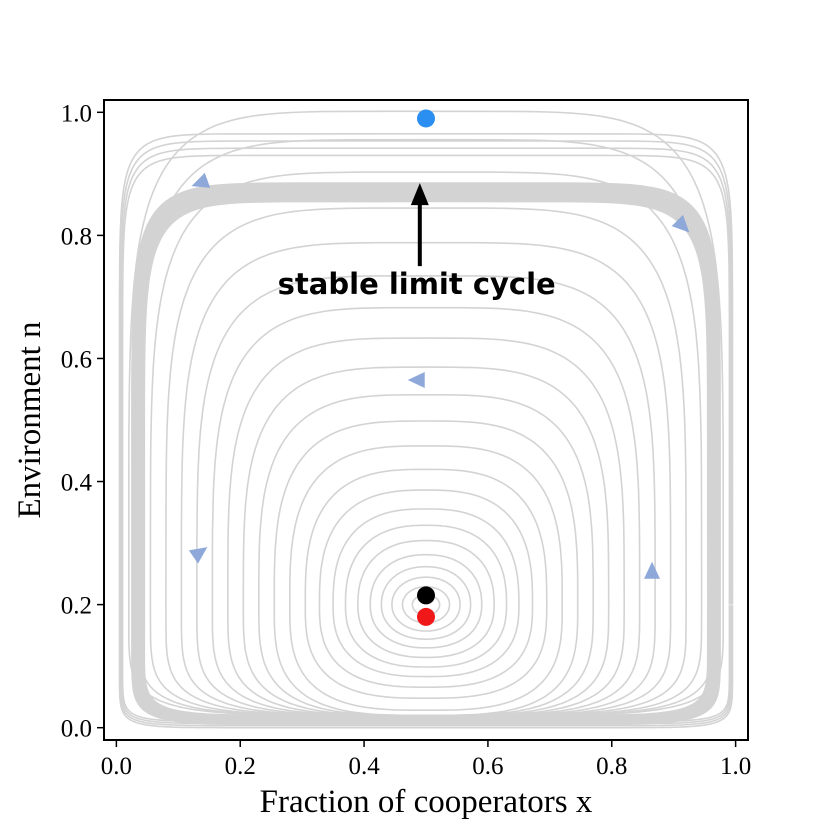  I want to click on x-axis-ticks: 0.0 0.2 0.4 0.6 0.8 1.0, so click(426, 760).